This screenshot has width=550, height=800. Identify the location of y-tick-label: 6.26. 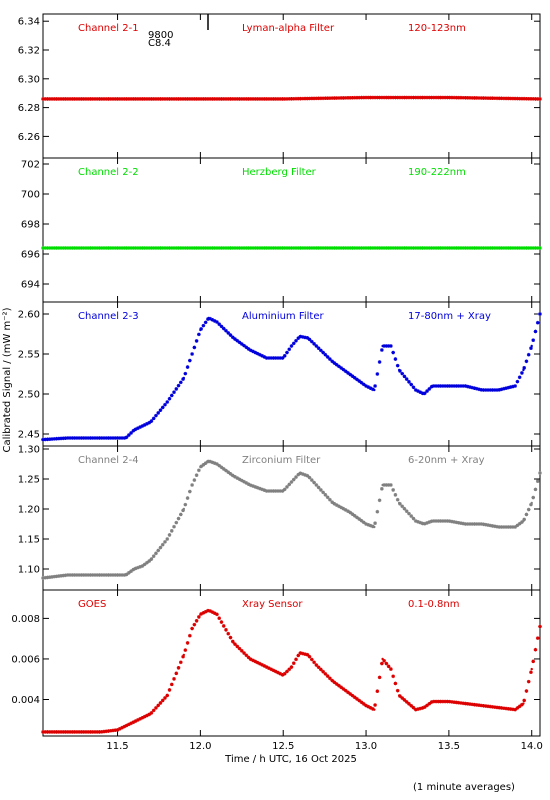
(29, 137).